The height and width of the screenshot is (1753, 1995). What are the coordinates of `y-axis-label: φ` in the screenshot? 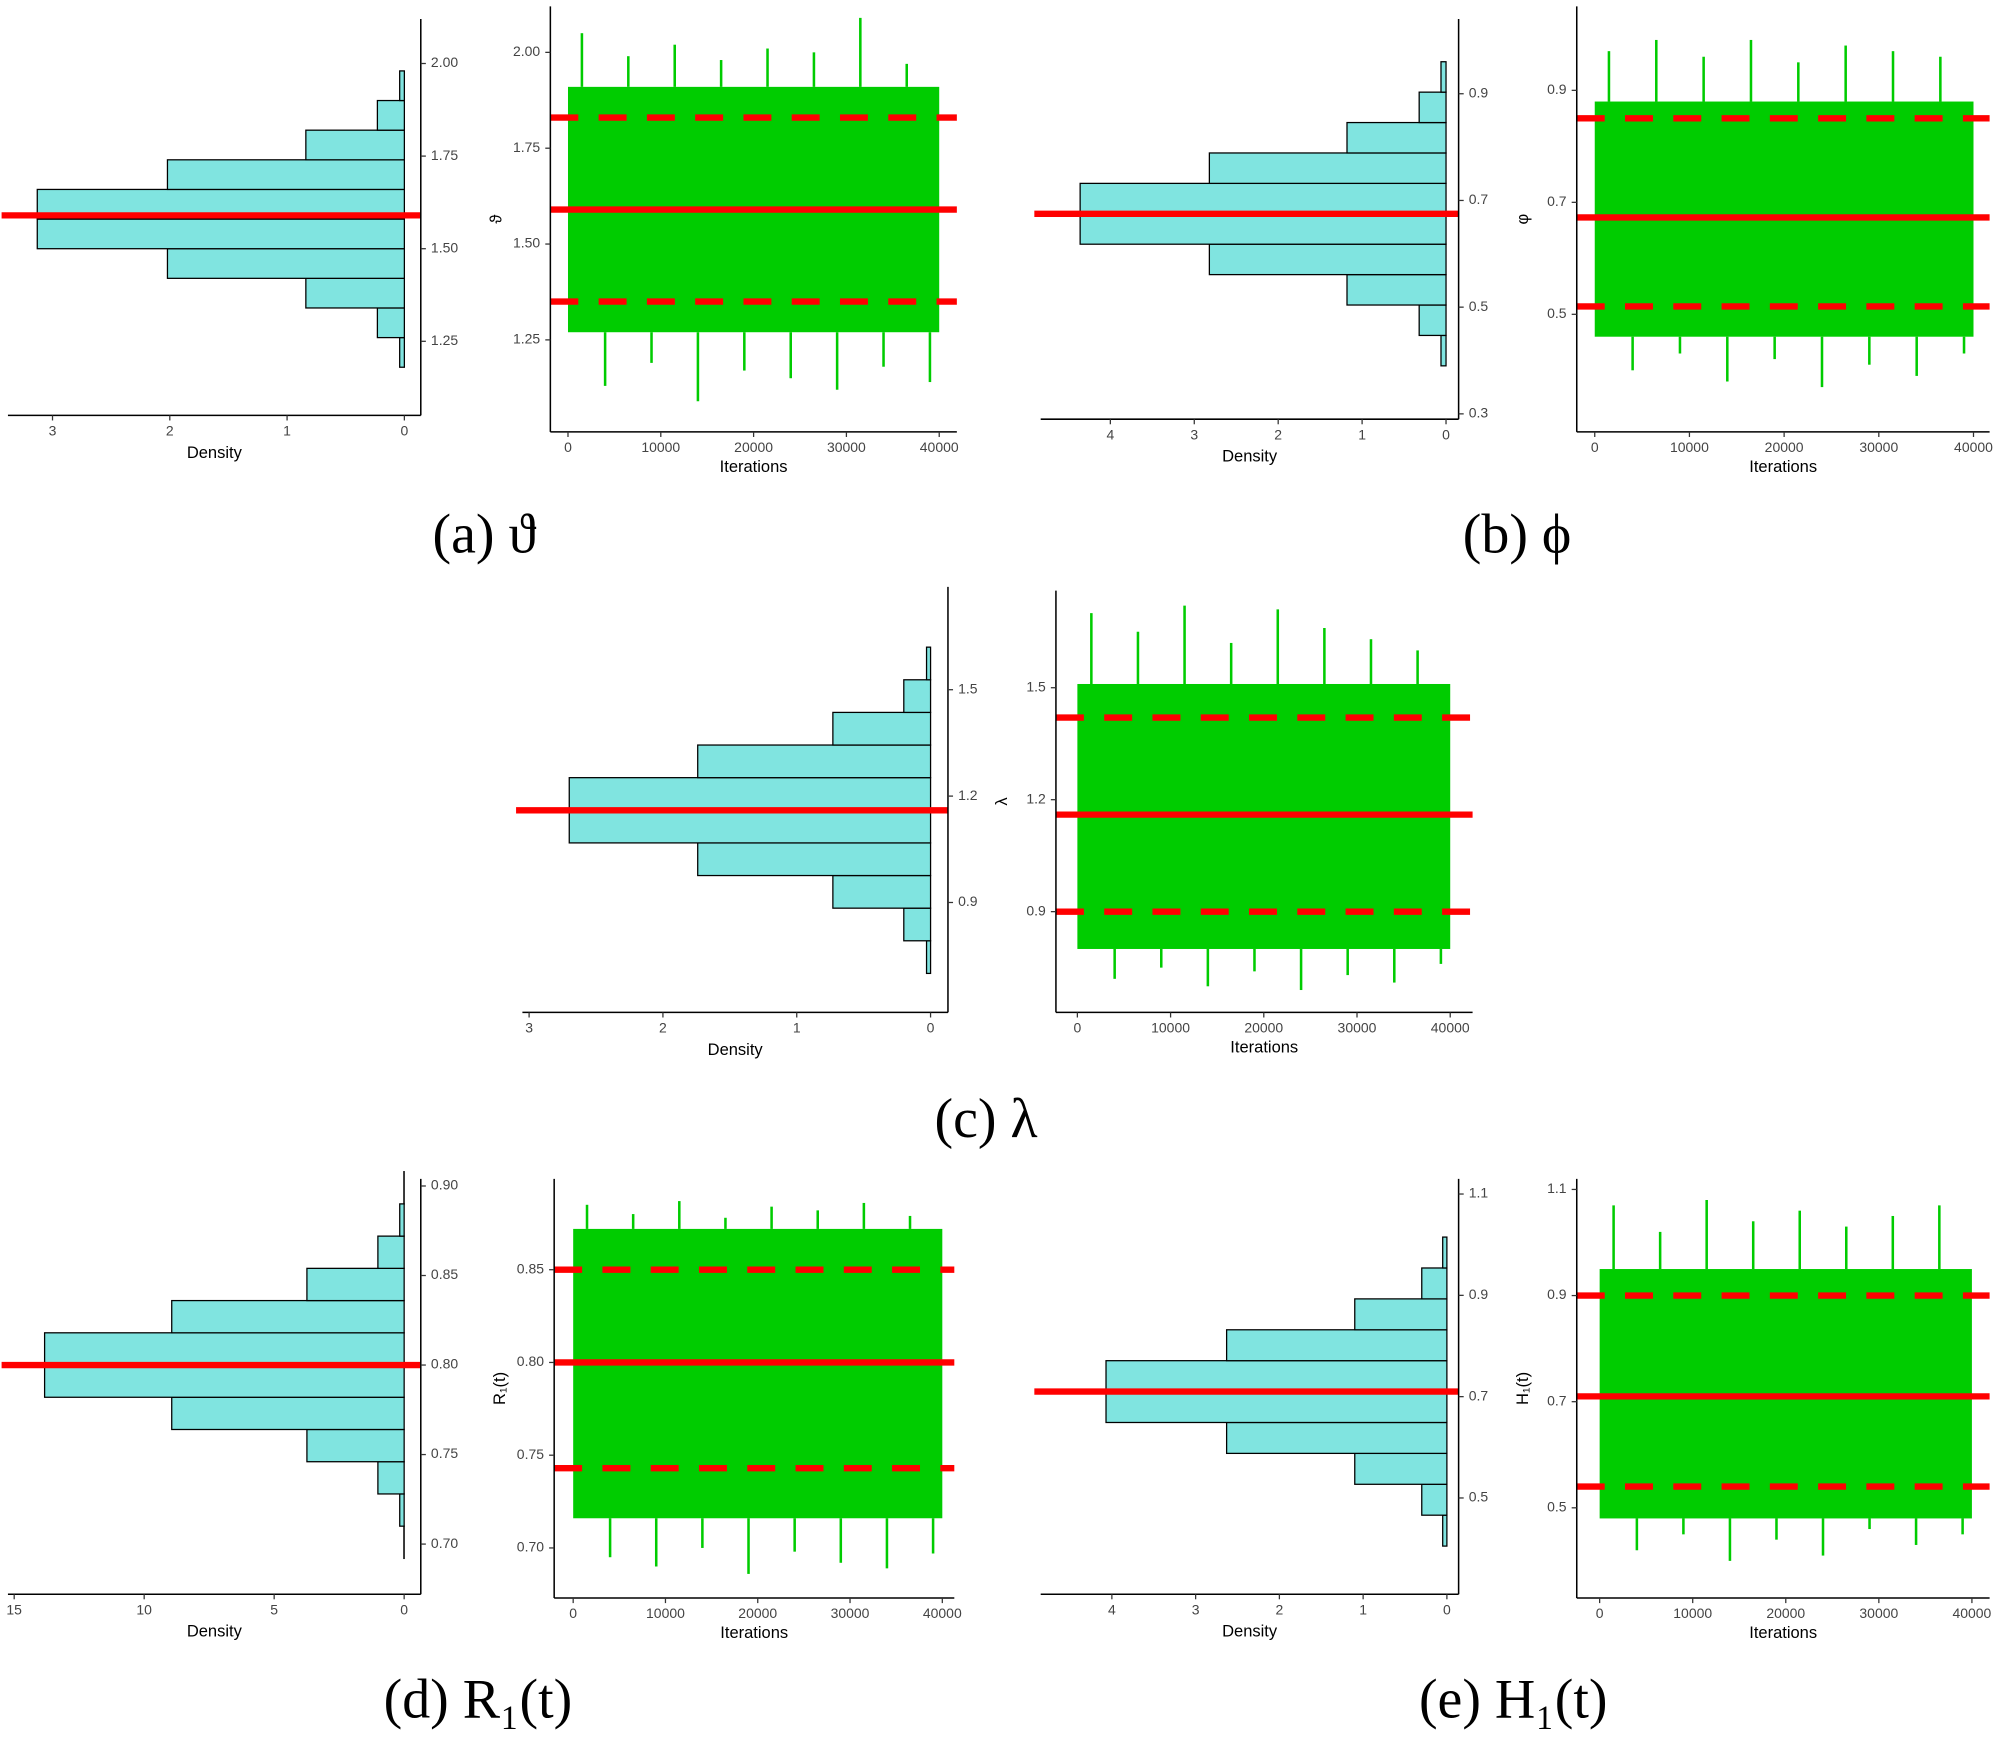 It's located at (1523, 219).